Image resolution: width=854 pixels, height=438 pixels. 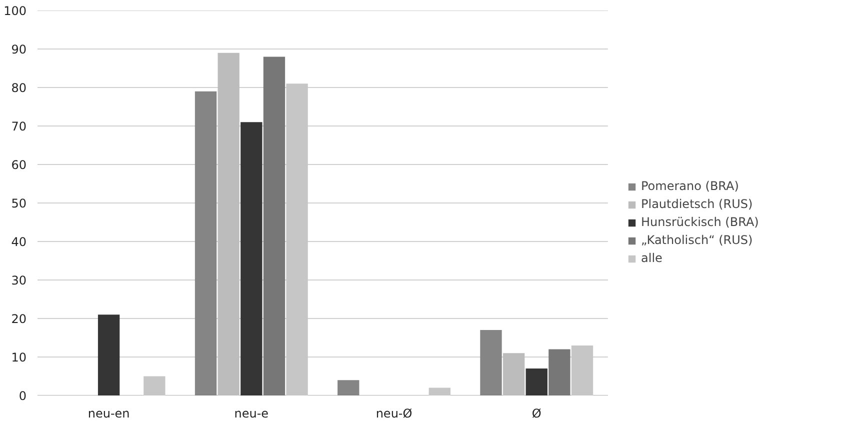 I want to click on legend-label: Pomerano (BRA), so click(x=690, y=186).